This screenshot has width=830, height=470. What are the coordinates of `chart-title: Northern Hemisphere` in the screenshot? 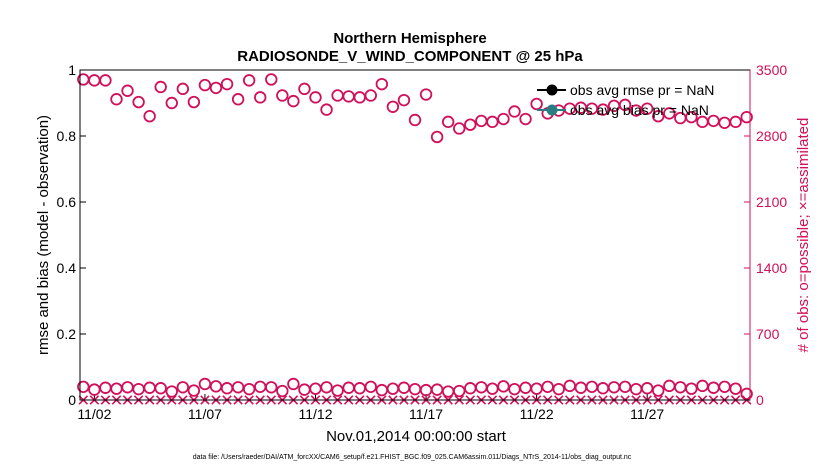 It's located at (409, 38).